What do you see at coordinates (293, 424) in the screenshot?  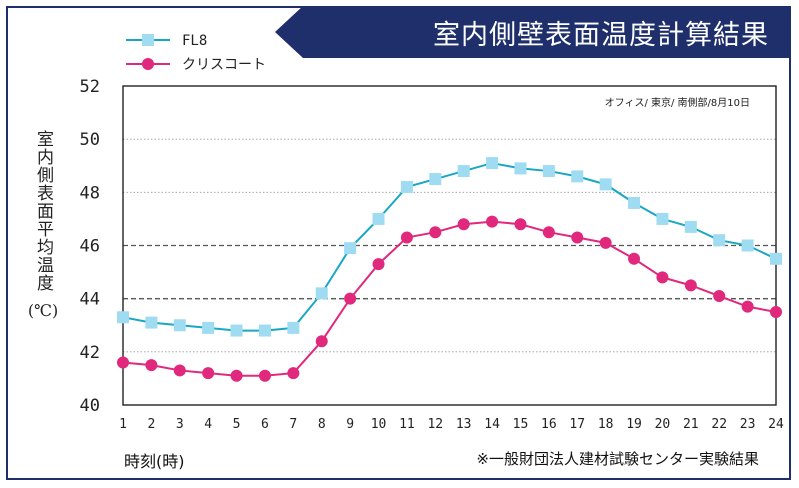 I see `x-tick-label: 7` at bounding box center [293, 424].